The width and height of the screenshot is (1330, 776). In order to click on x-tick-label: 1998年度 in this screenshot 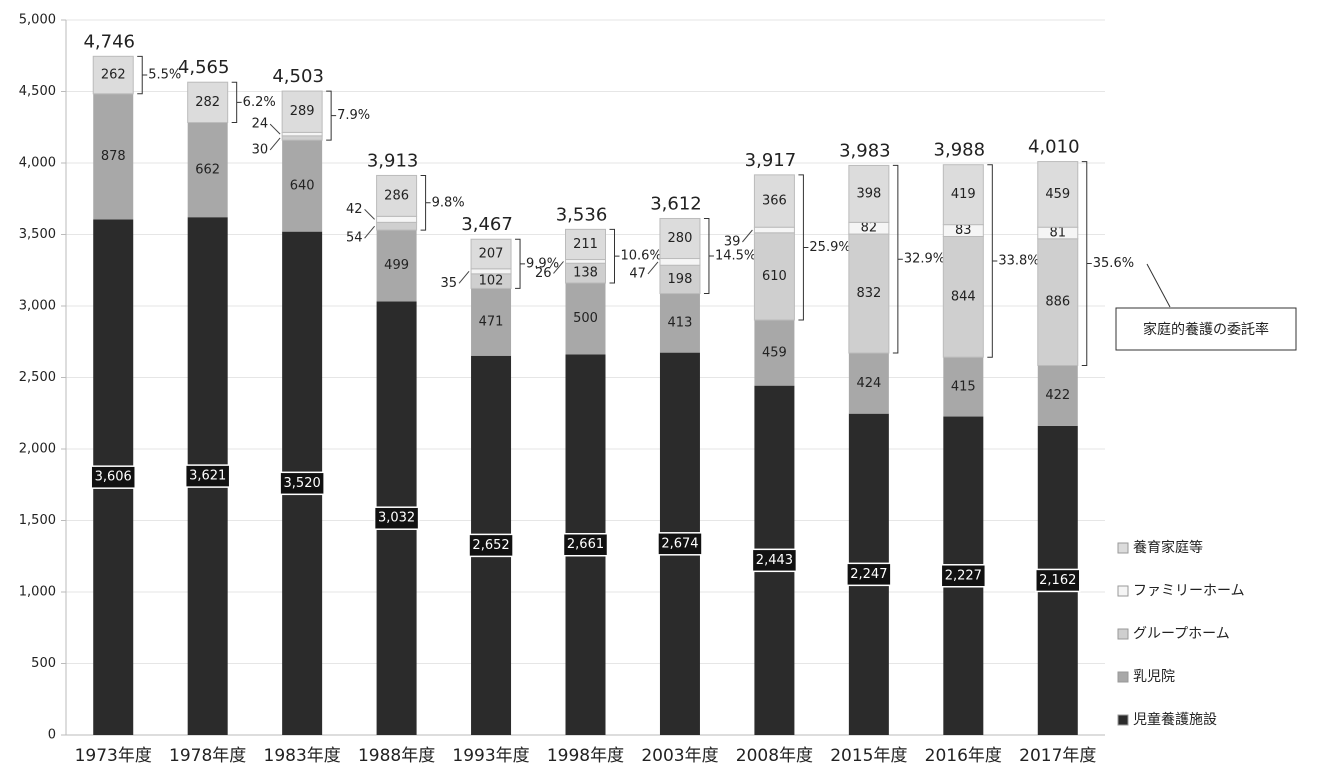, I will do `click(585, 756)`.